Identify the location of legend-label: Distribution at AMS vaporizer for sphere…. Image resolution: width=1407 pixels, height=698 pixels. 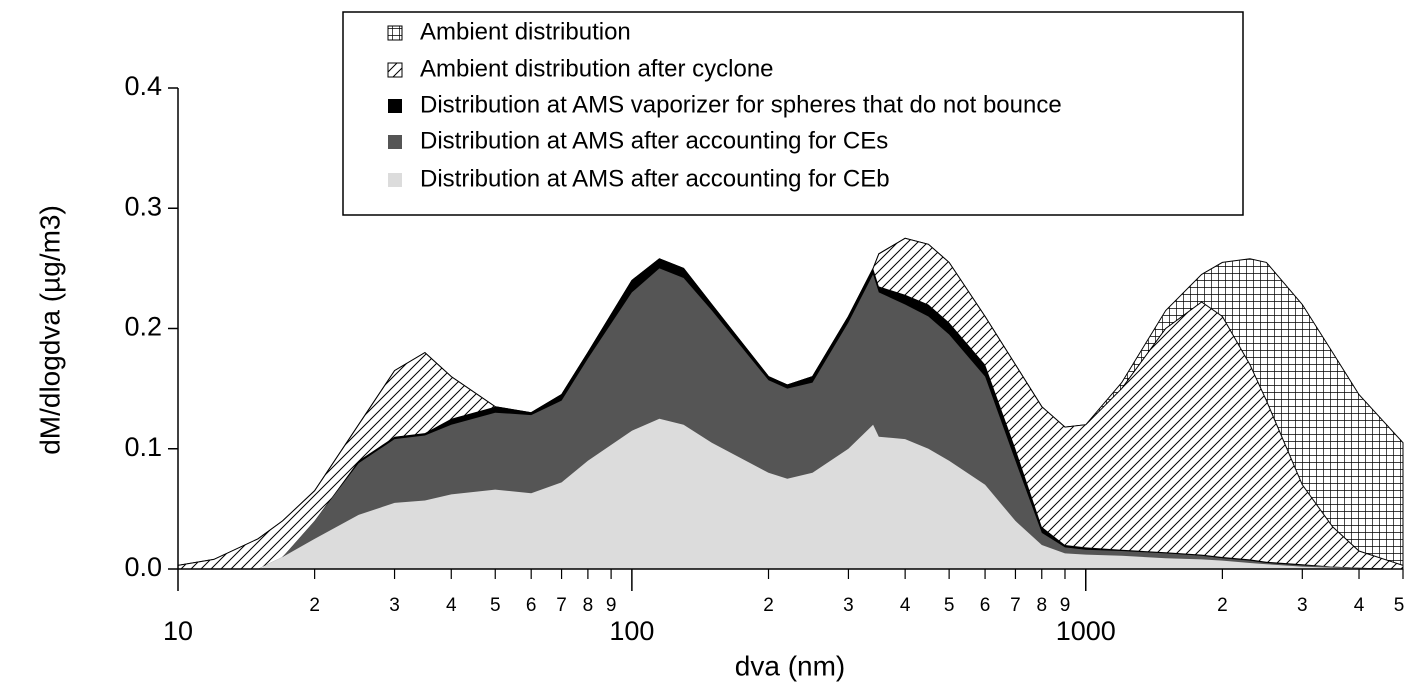
(741, 104).